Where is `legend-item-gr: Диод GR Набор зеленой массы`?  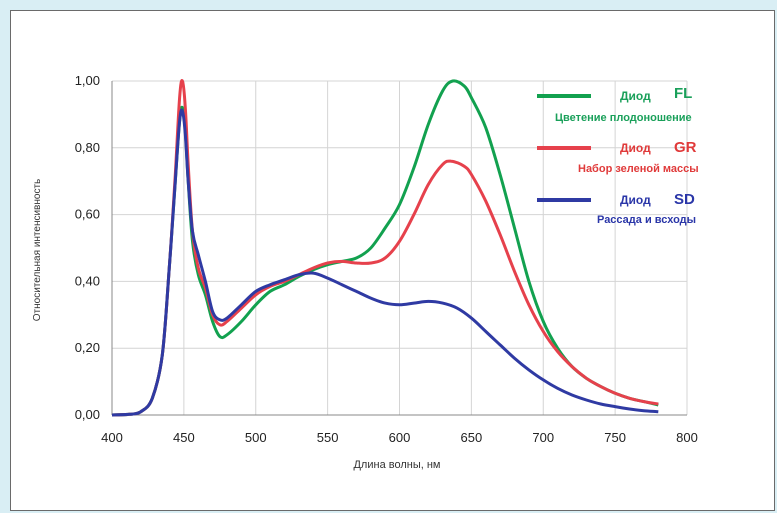 legend-item-gr: Диод GR Набор зеленой массы is located at coordinates (618, 157).